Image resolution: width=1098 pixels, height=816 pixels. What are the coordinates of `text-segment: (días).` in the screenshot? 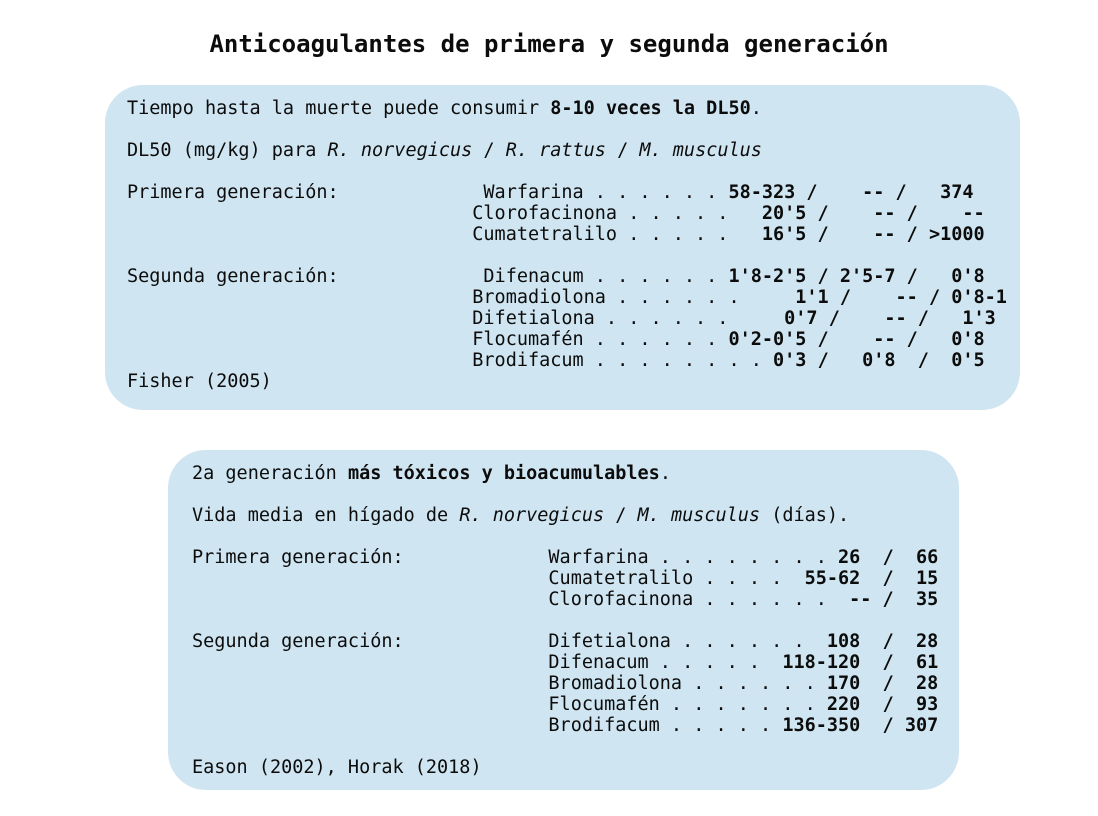 It's located at (805, 515).